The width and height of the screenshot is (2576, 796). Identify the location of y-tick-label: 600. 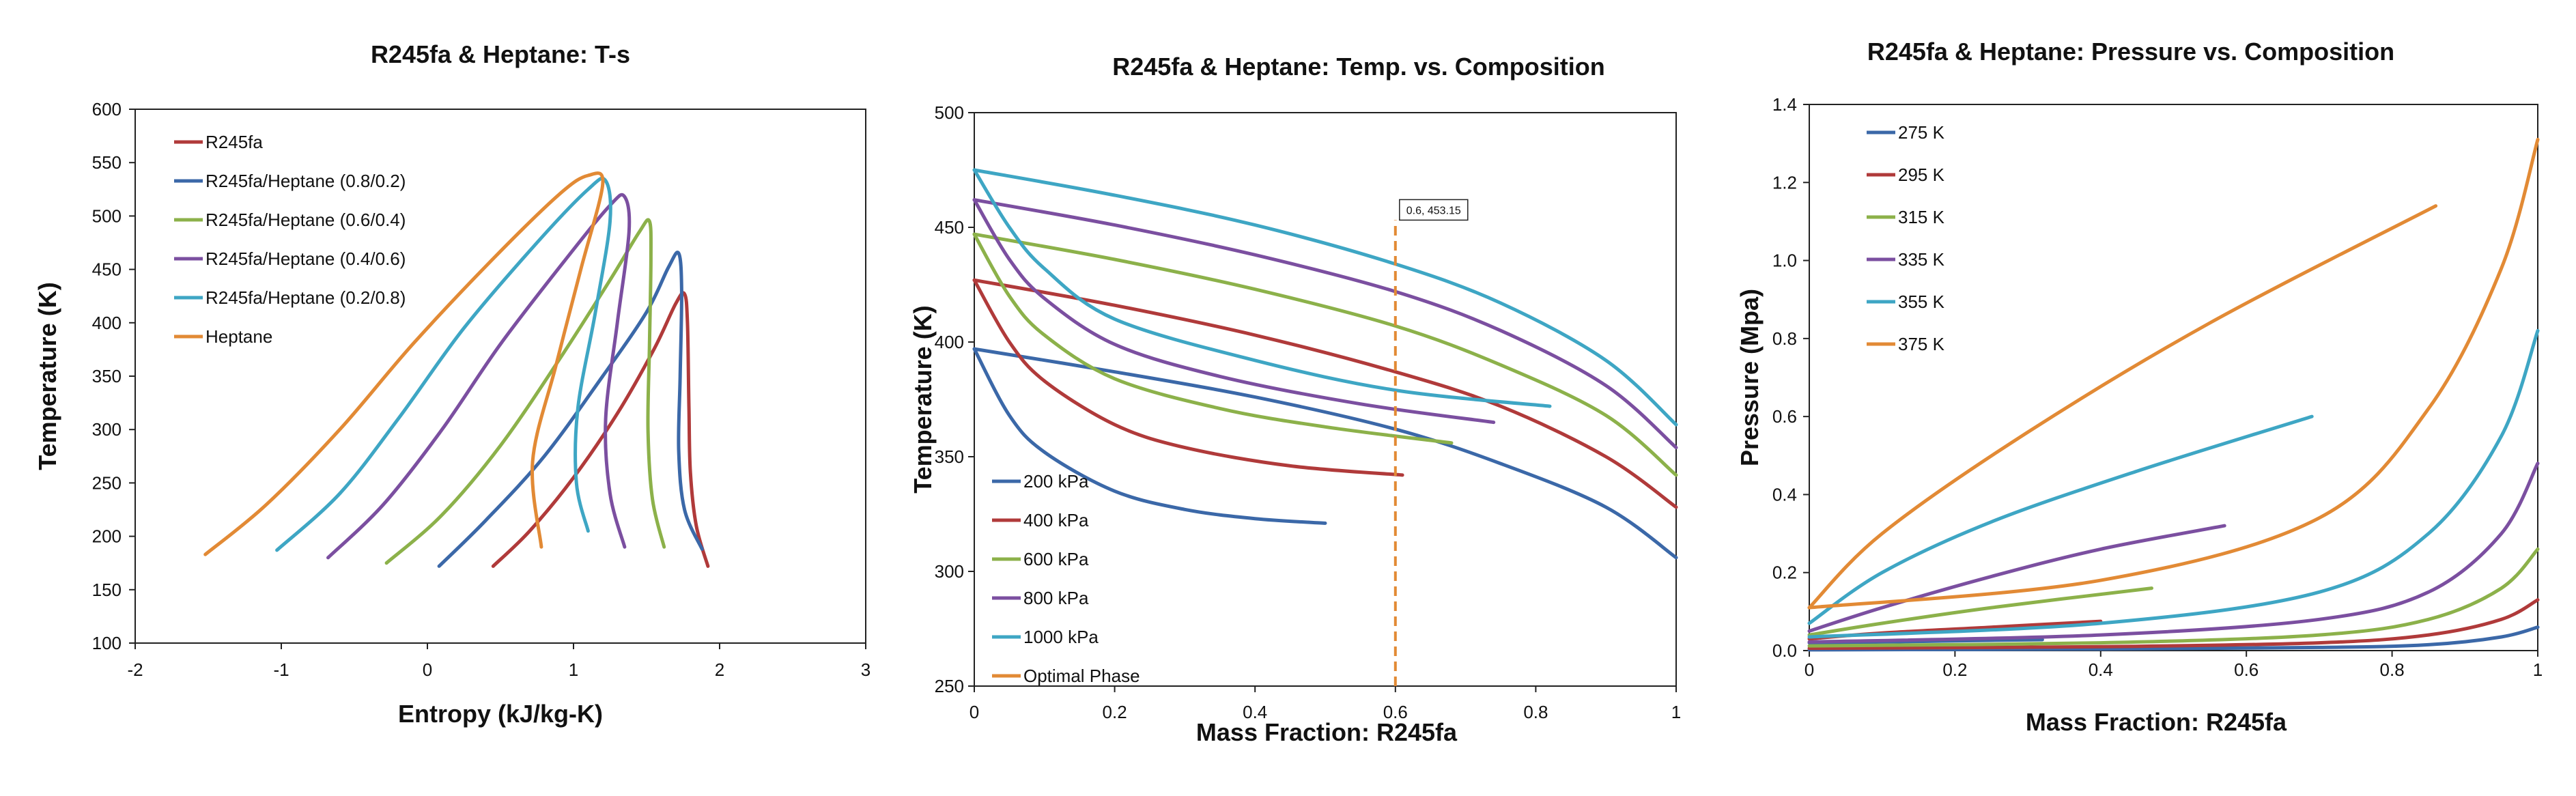
(107, 109).